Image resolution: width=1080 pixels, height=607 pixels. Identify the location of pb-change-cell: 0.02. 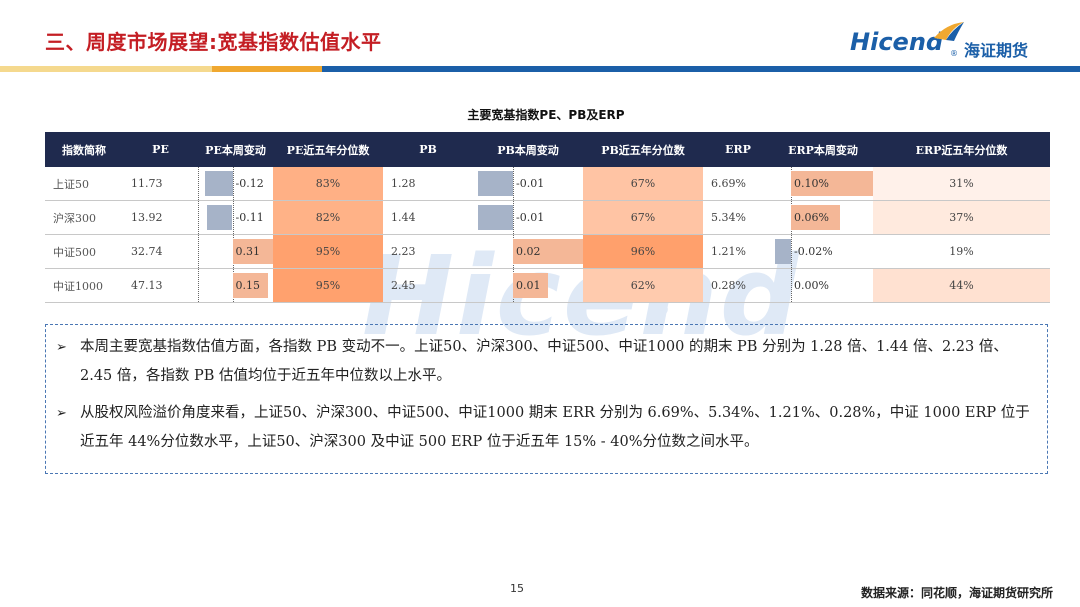
(528, 251).